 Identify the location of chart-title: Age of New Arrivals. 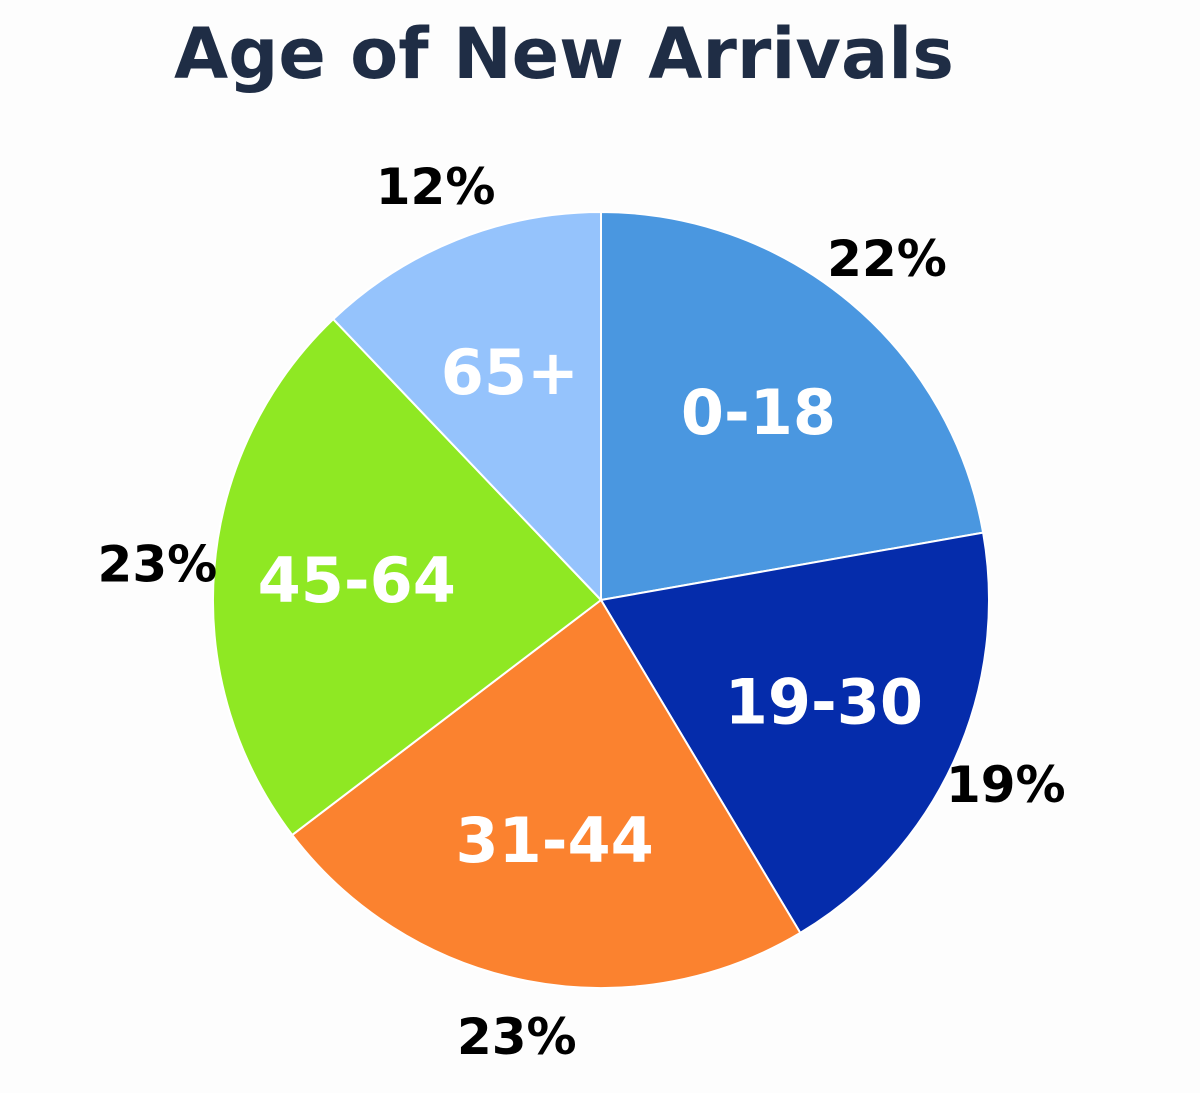
(564, 54).